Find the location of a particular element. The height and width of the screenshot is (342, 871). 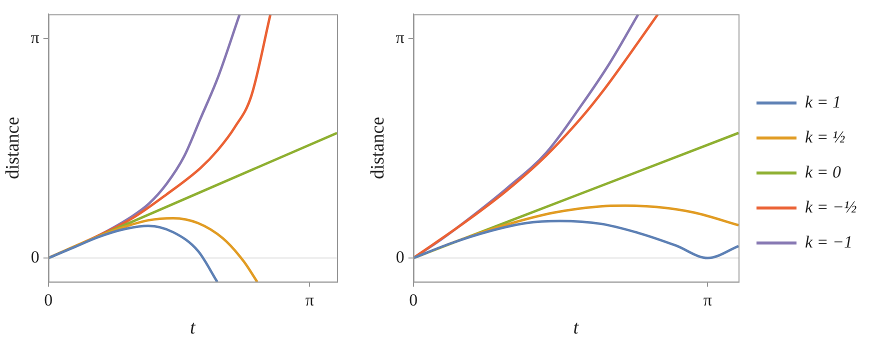

legend-label: k = ½ is located at coordinates (825, 136).